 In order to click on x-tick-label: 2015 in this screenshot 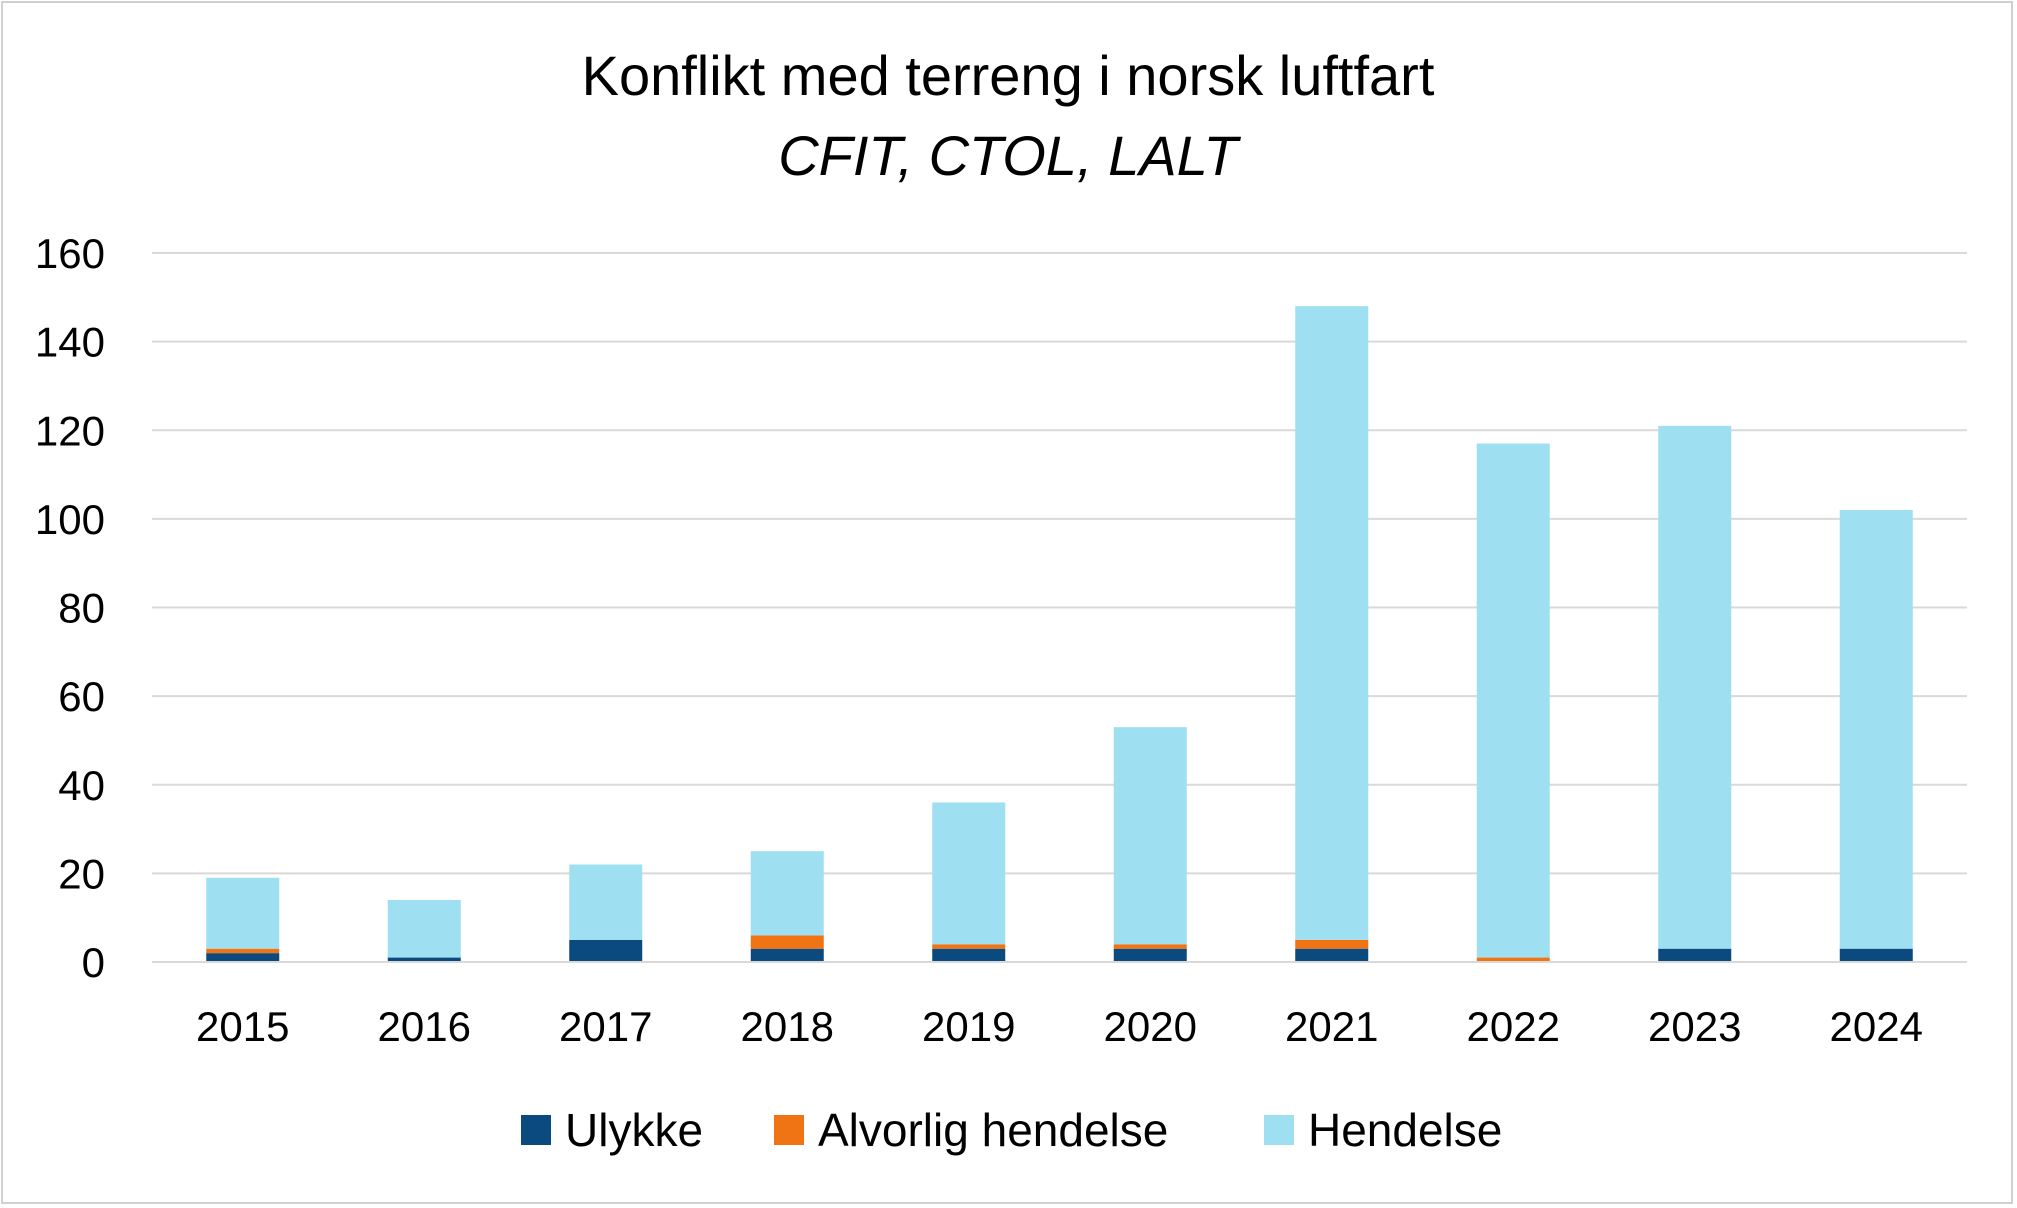, I will do `click(242, 1026)`.